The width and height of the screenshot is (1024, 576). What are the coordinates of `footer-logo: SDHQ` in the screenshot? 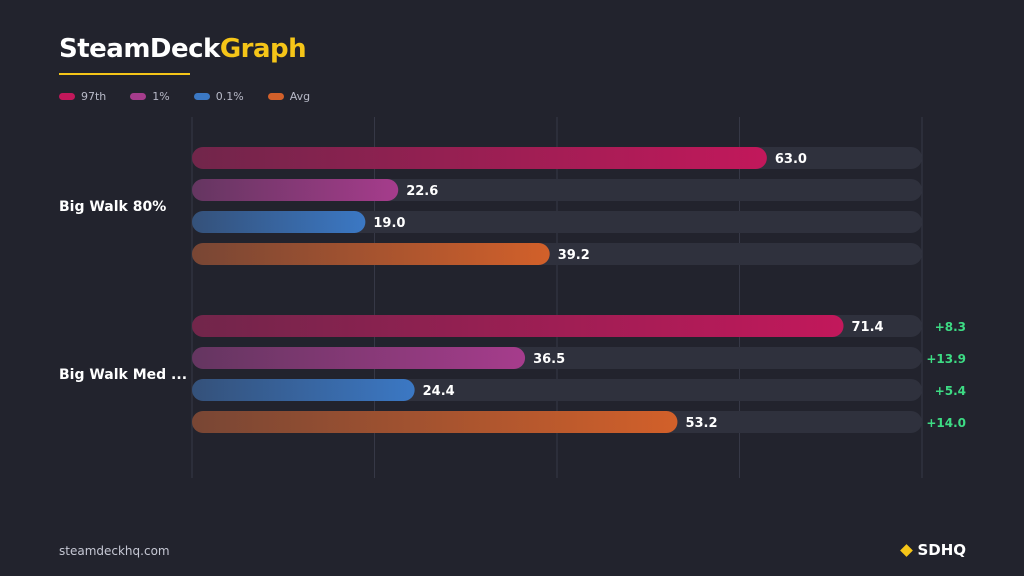 It's located at (933, 550).